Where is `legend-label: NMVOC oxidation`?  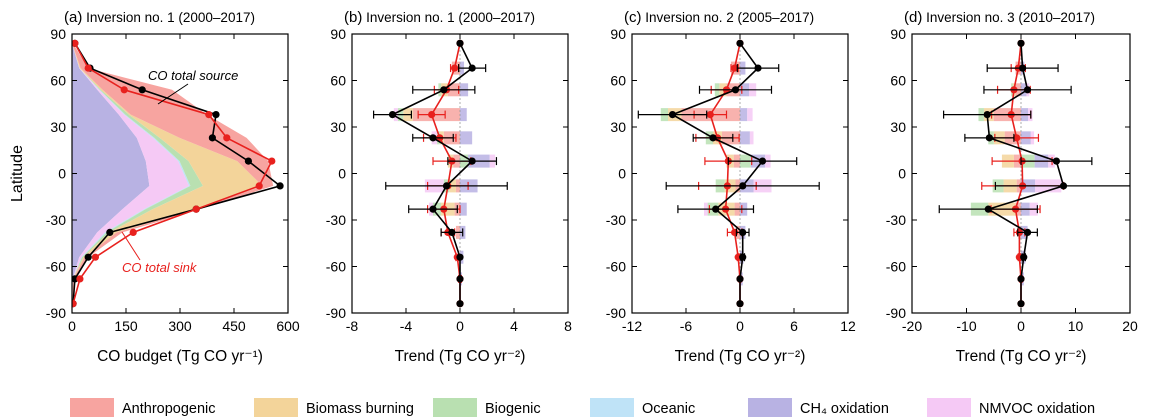
legend-label: NMVOC oxidation is located at coordinates (1037, 409).